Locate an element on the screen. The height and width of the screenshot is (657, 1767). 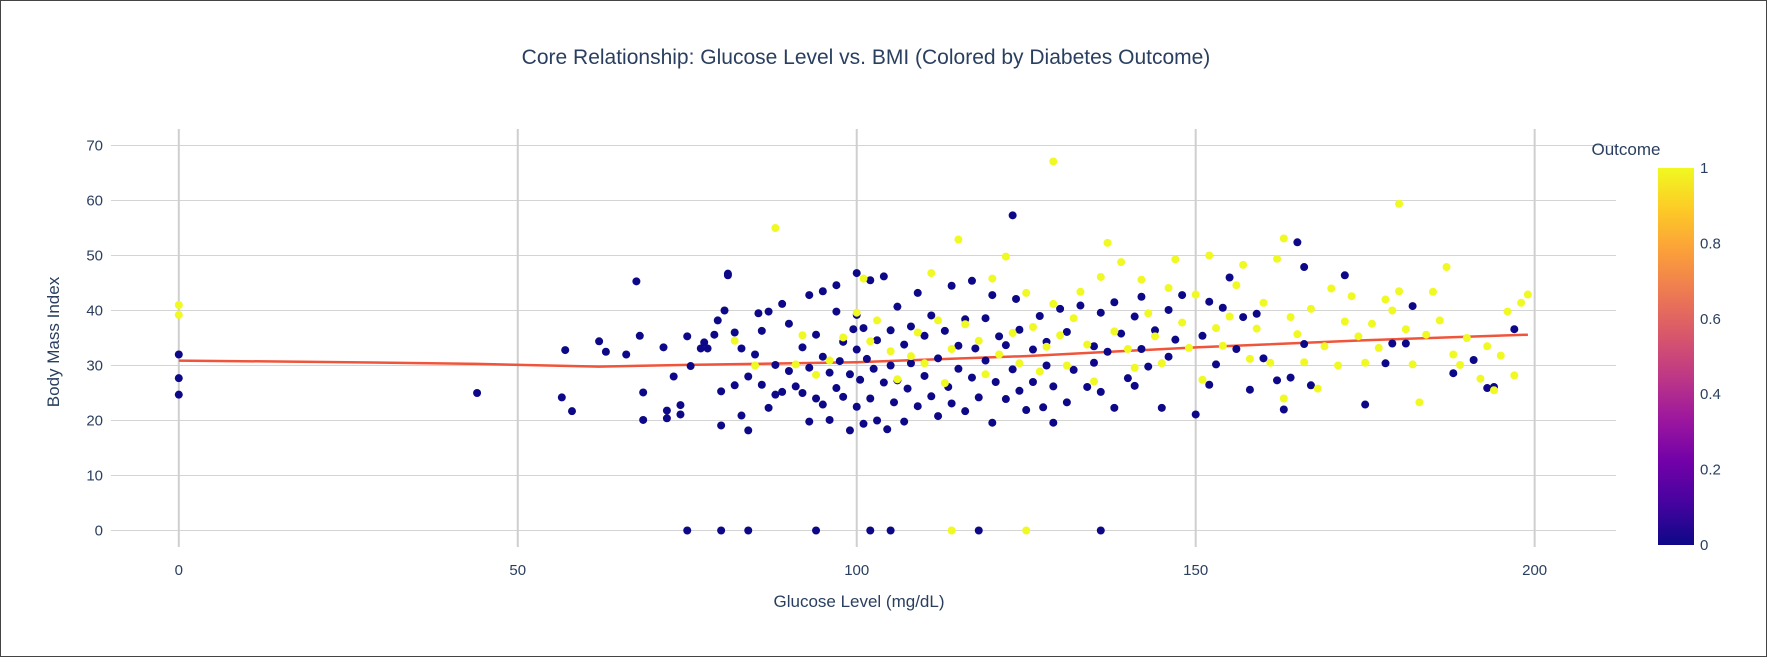
colorbar-tick-labels: 0 0.2 0.4 0.6 0.8 1 is located at coordinates (1710, 357).